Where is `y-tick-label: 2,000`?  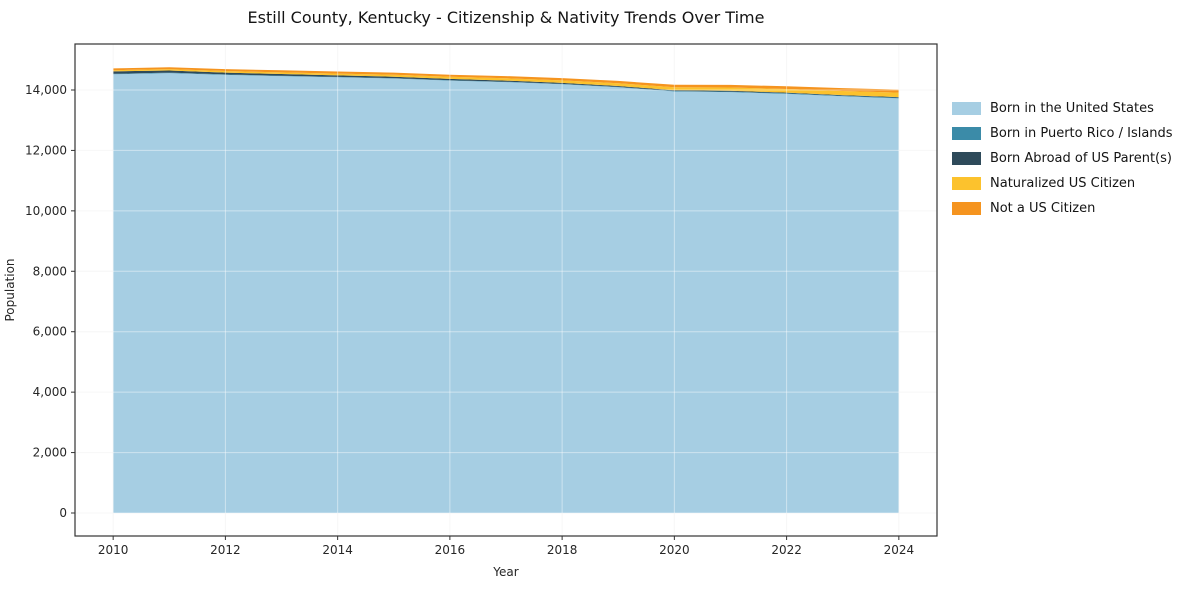 y-tick-label: 2,000 is located at coordinates (50, 453).